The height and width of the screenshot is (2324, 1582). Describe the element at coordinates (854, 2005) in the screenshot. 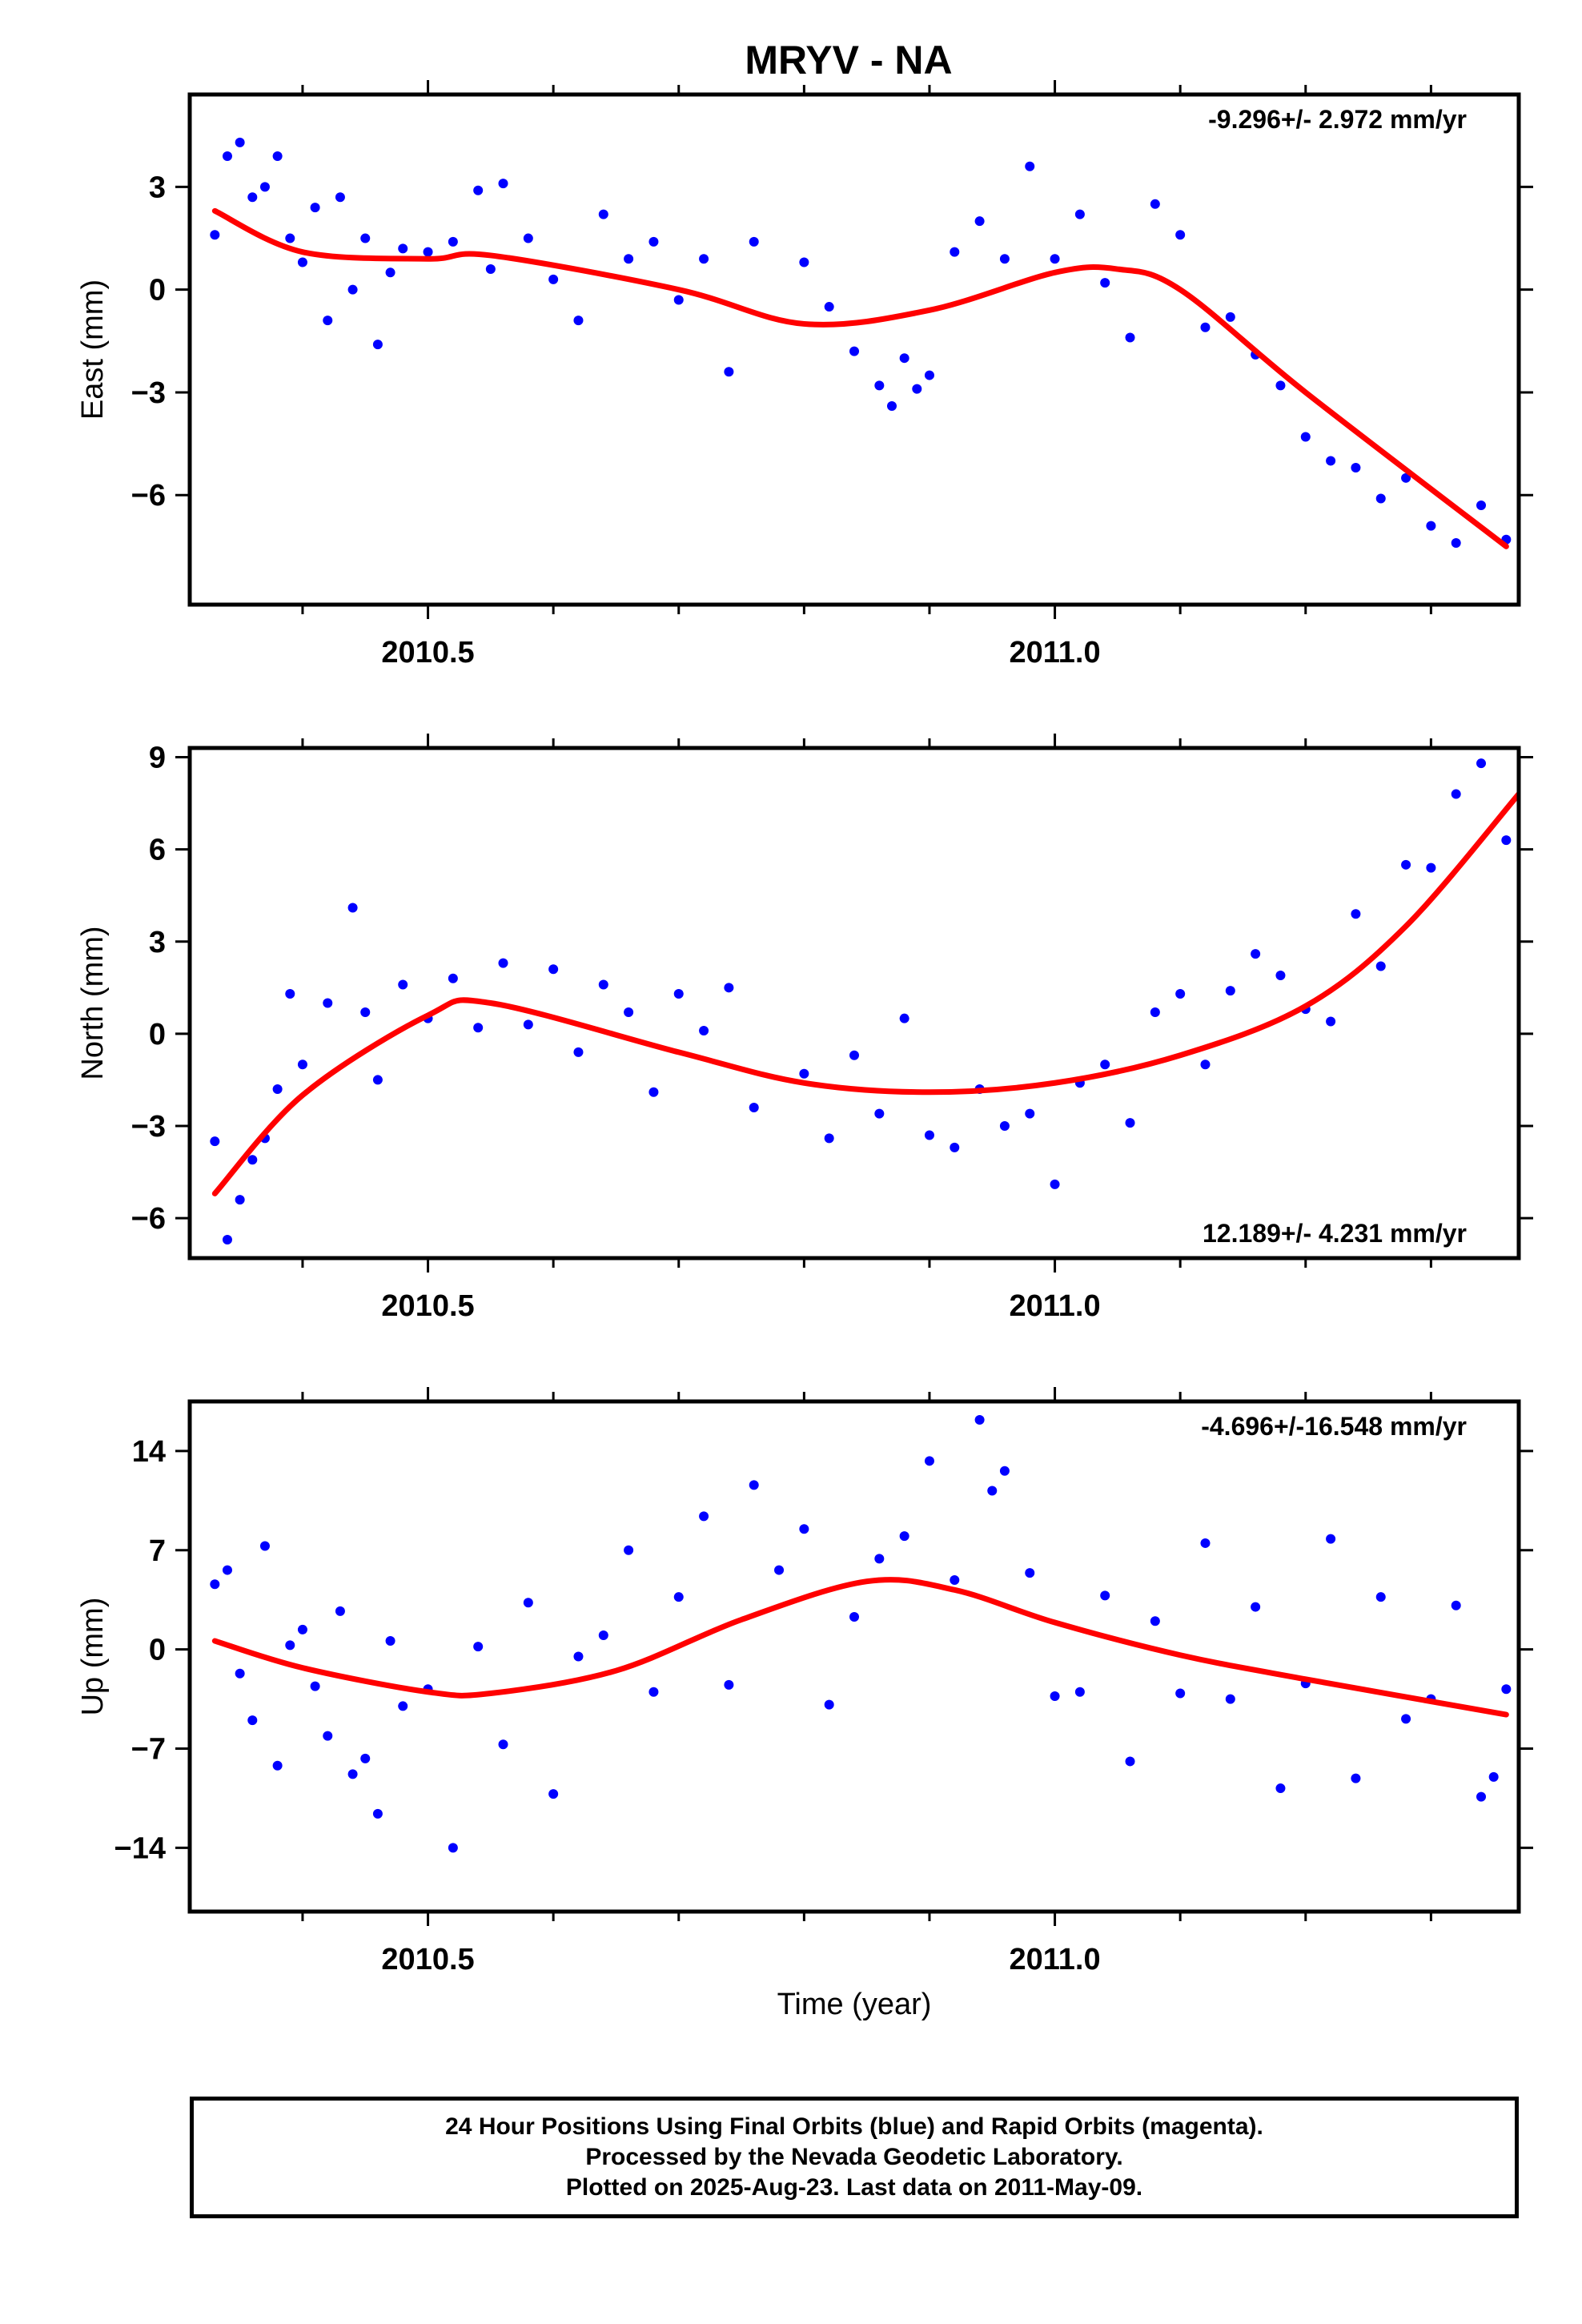

I see `x-axis-label: Time (year)` at that location.